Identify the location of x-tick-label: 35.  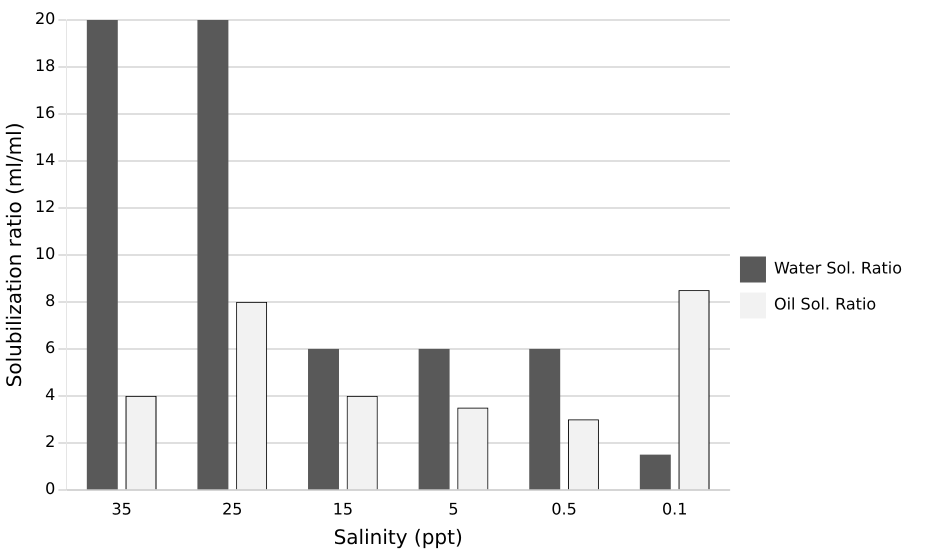
(121, 509).